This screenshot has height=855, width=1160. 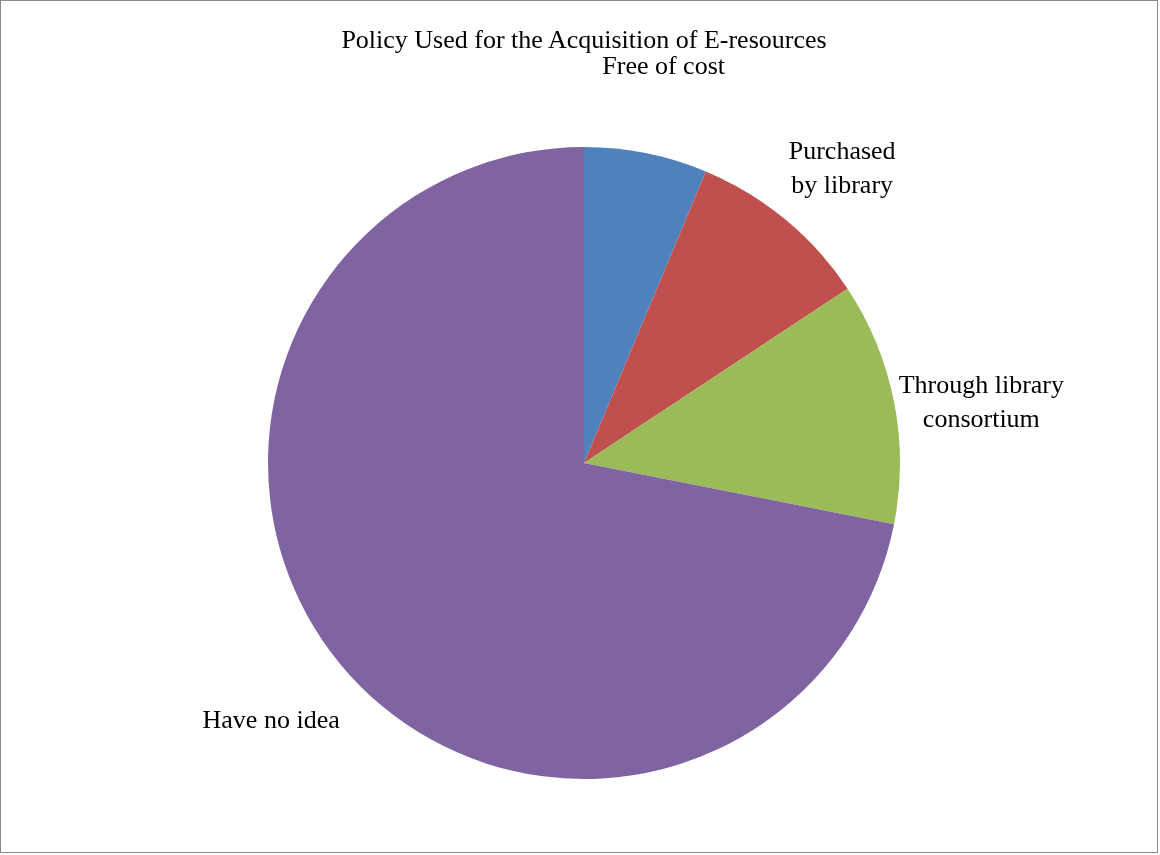 What do you see at coordinates (271, 720) in the screenshot?
I see `slice-label: Have no idea` at bounding box center [271, 720].